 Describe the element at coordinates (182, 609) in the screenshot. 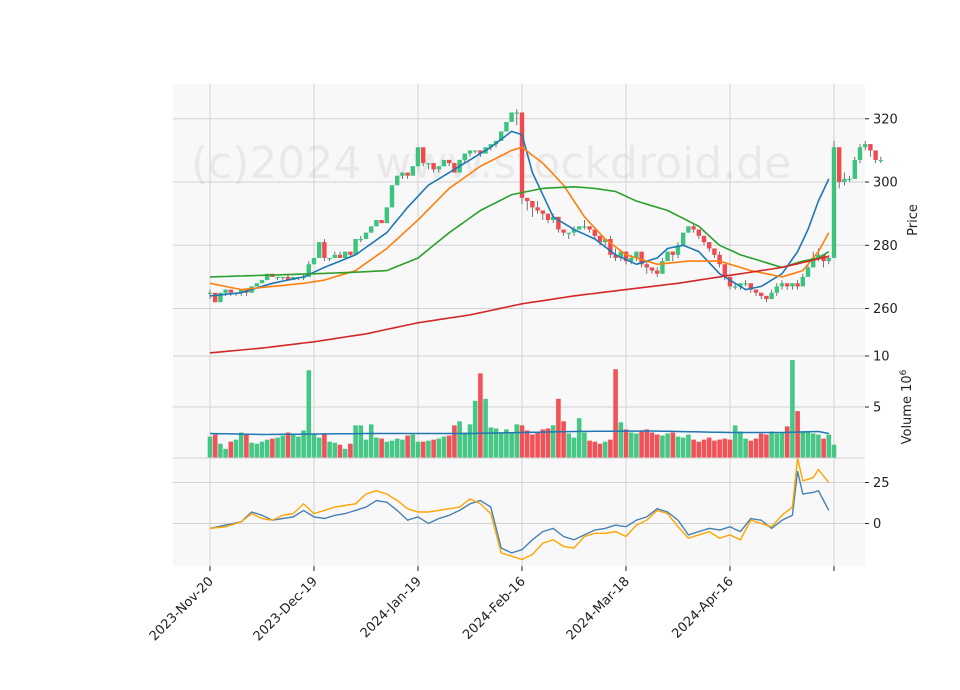

I see `x-tick-label: 2023-Nov-20` at that location.